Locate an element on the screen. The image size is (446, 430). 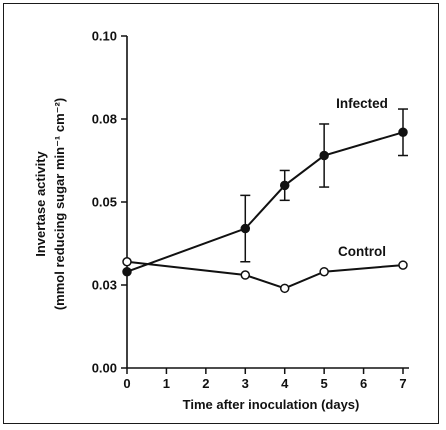
x-tick-label-2: 2 is located at coordinates (205, 383).